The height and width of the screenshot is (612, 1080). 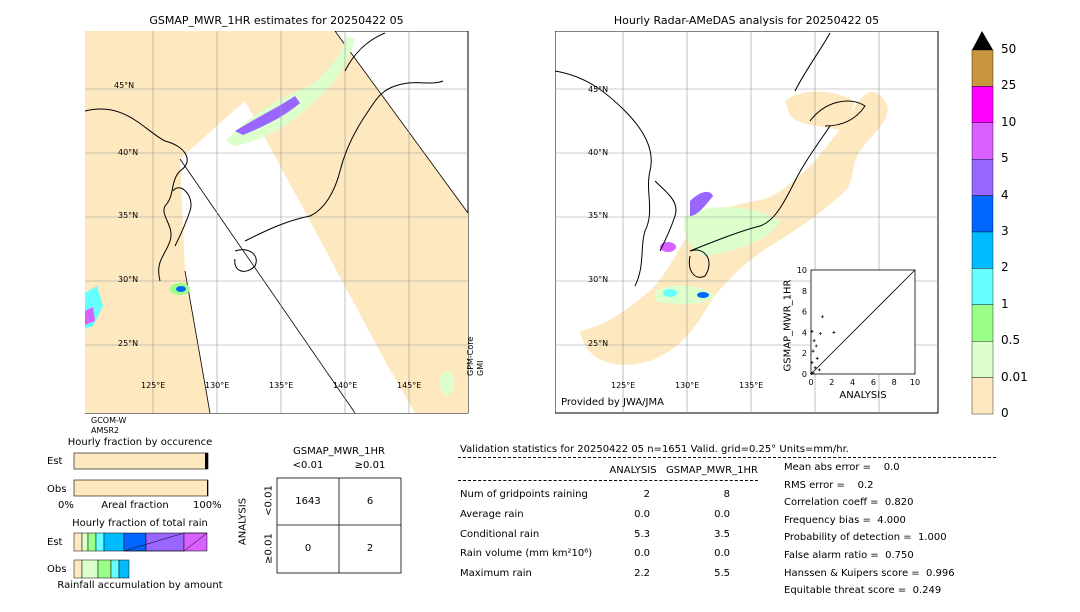 What do you see at coordinates (810, 382) in the screenshot?
I see `scatter-xtick: 0` at bounding box center [810, 382].